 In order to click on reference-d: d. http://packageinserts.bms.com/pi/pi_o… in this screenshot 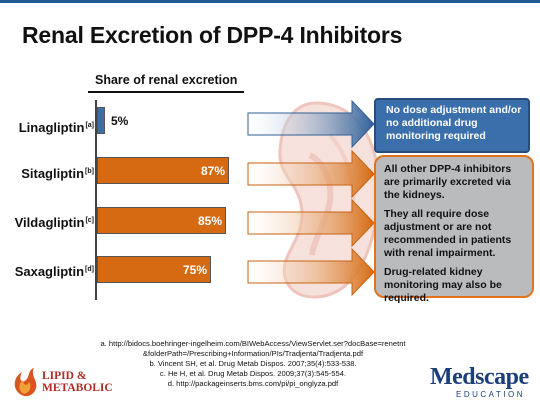, I will do `click(253, 383)`.